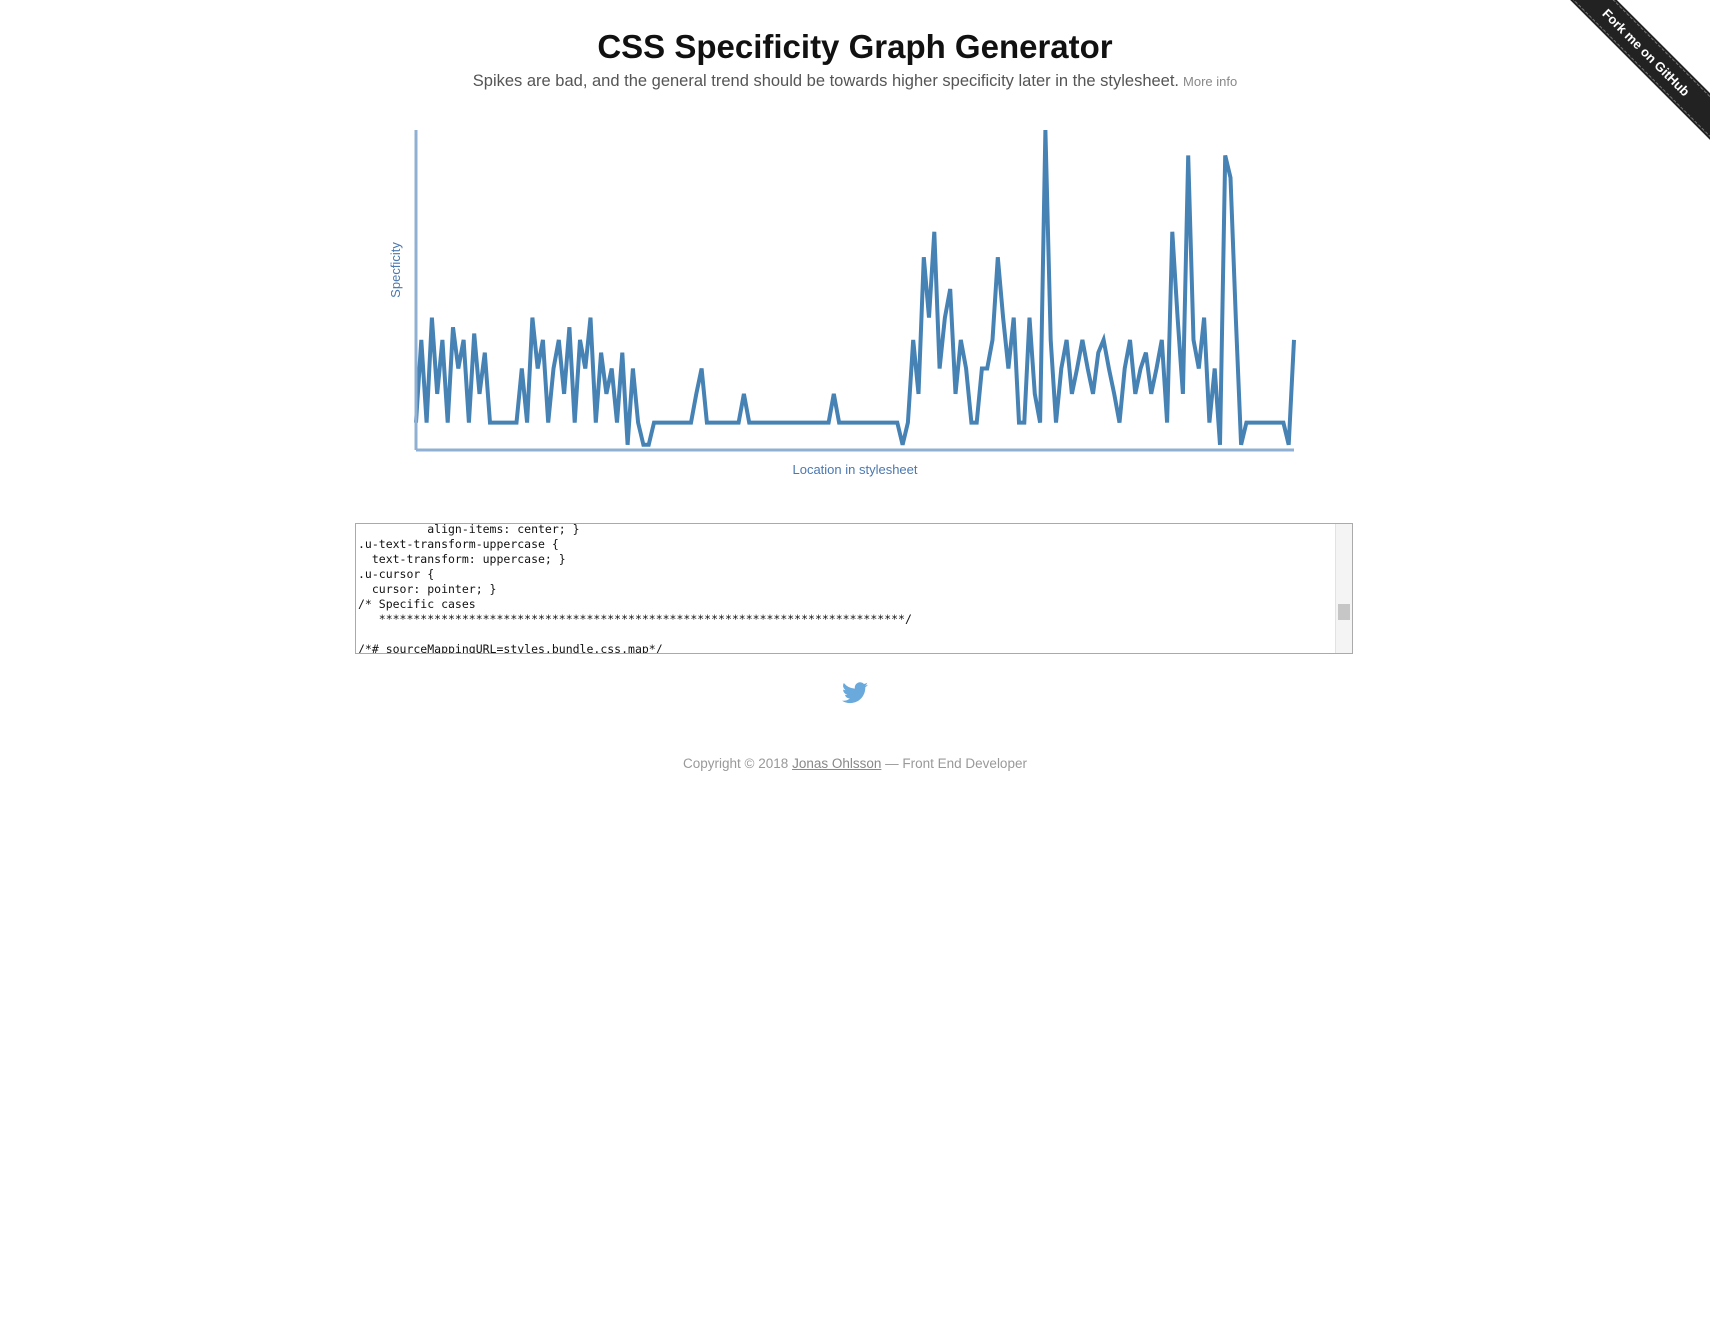 The image size is (1710, 1324). I want to click on page-title: CSS Specificity Graph Generator, so click(855, 46).